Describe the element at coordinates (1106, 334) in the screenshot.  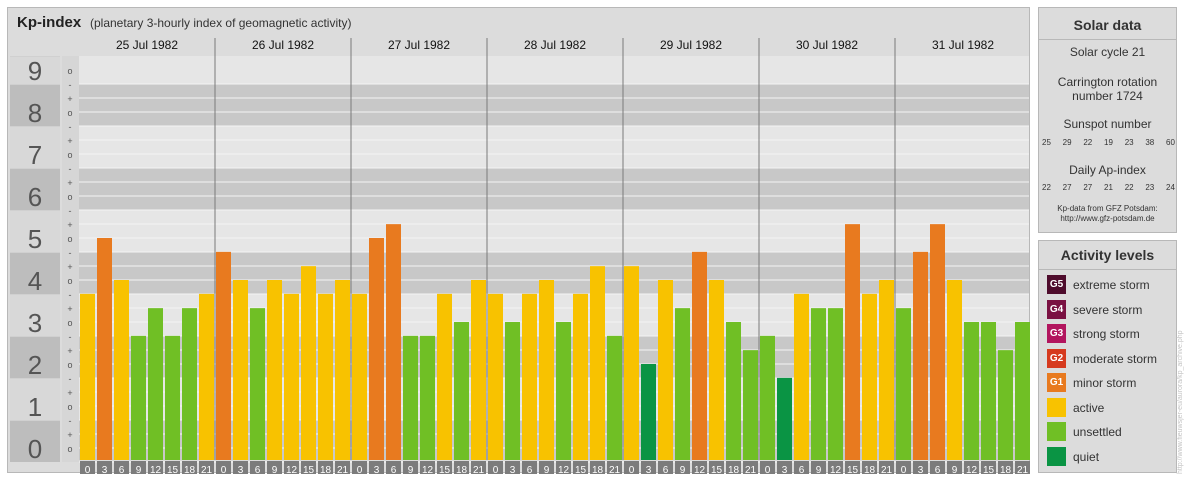
I see `legend-label: strong storm` at that location.